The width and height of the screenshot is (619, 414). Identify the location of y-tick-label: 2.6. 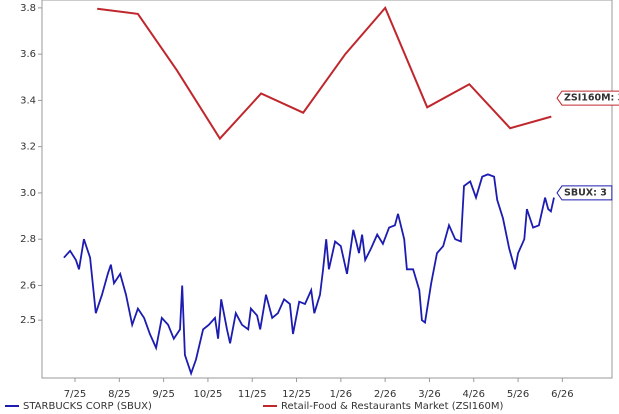
(28, 285).